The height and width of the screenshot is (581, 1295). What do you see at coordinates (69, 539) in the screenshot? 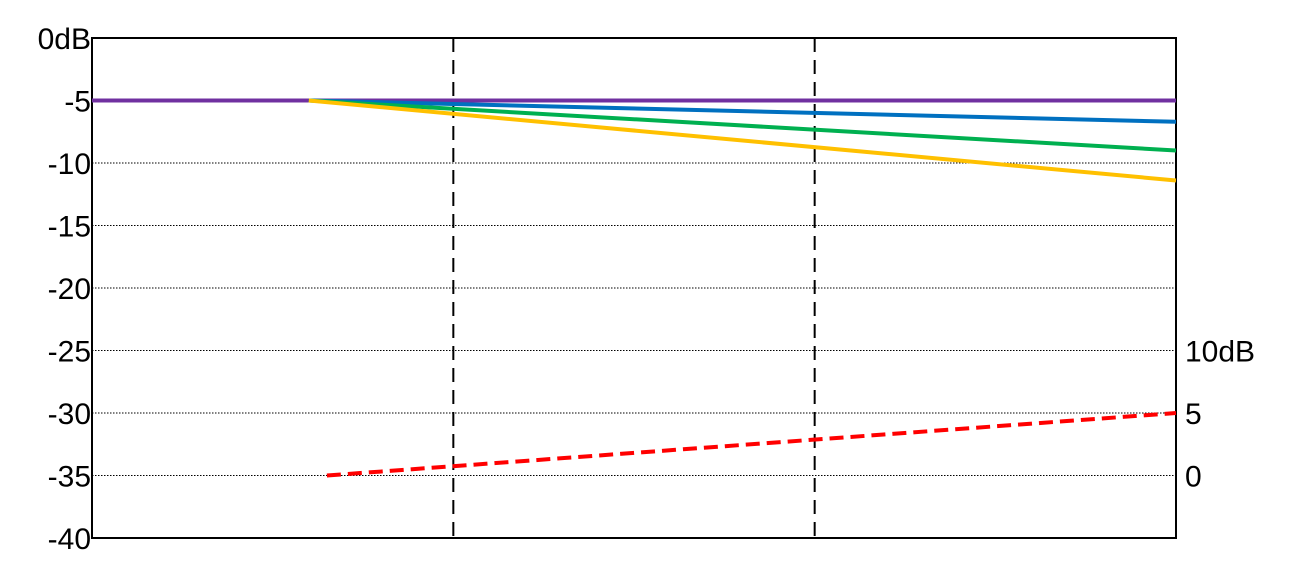
I see `left-tick-label: -40` at bounding box center [69, 539].